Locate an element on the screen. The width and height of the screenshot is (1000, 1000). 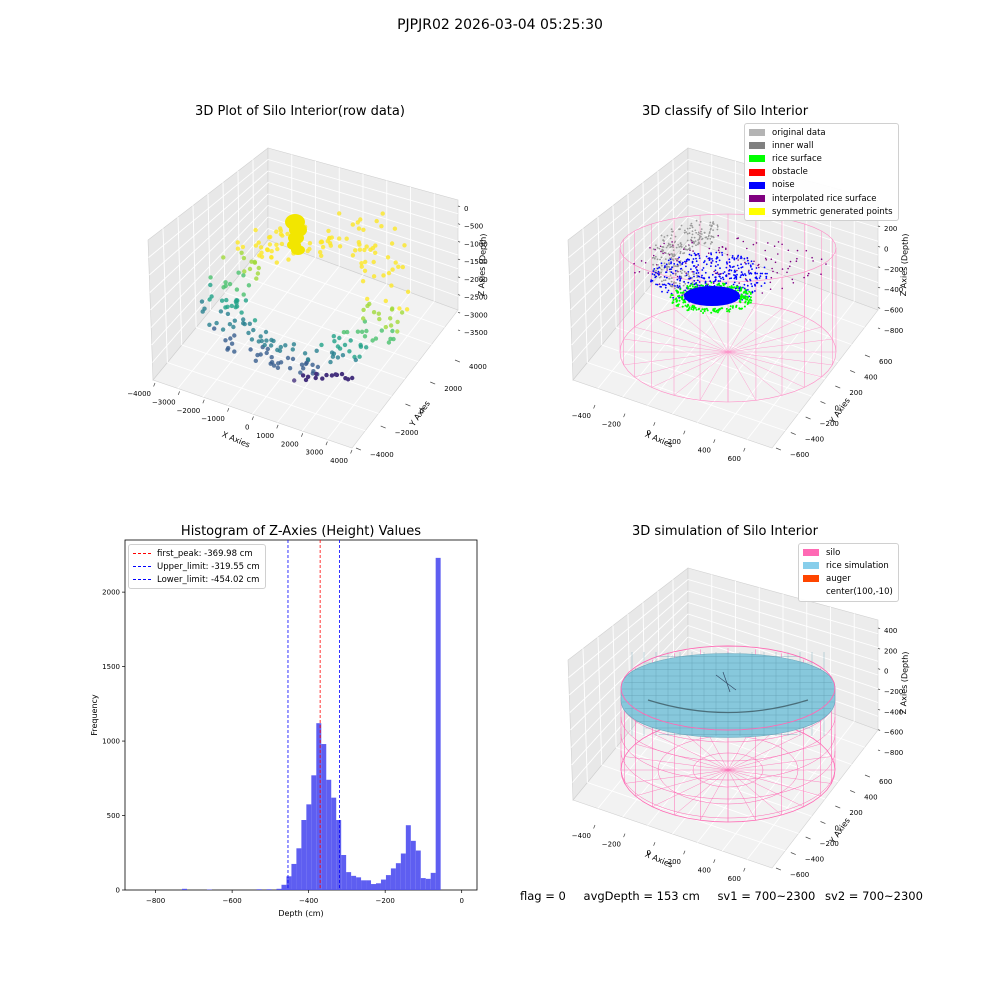
silo-top-rim is located at coordinates (728, 688).